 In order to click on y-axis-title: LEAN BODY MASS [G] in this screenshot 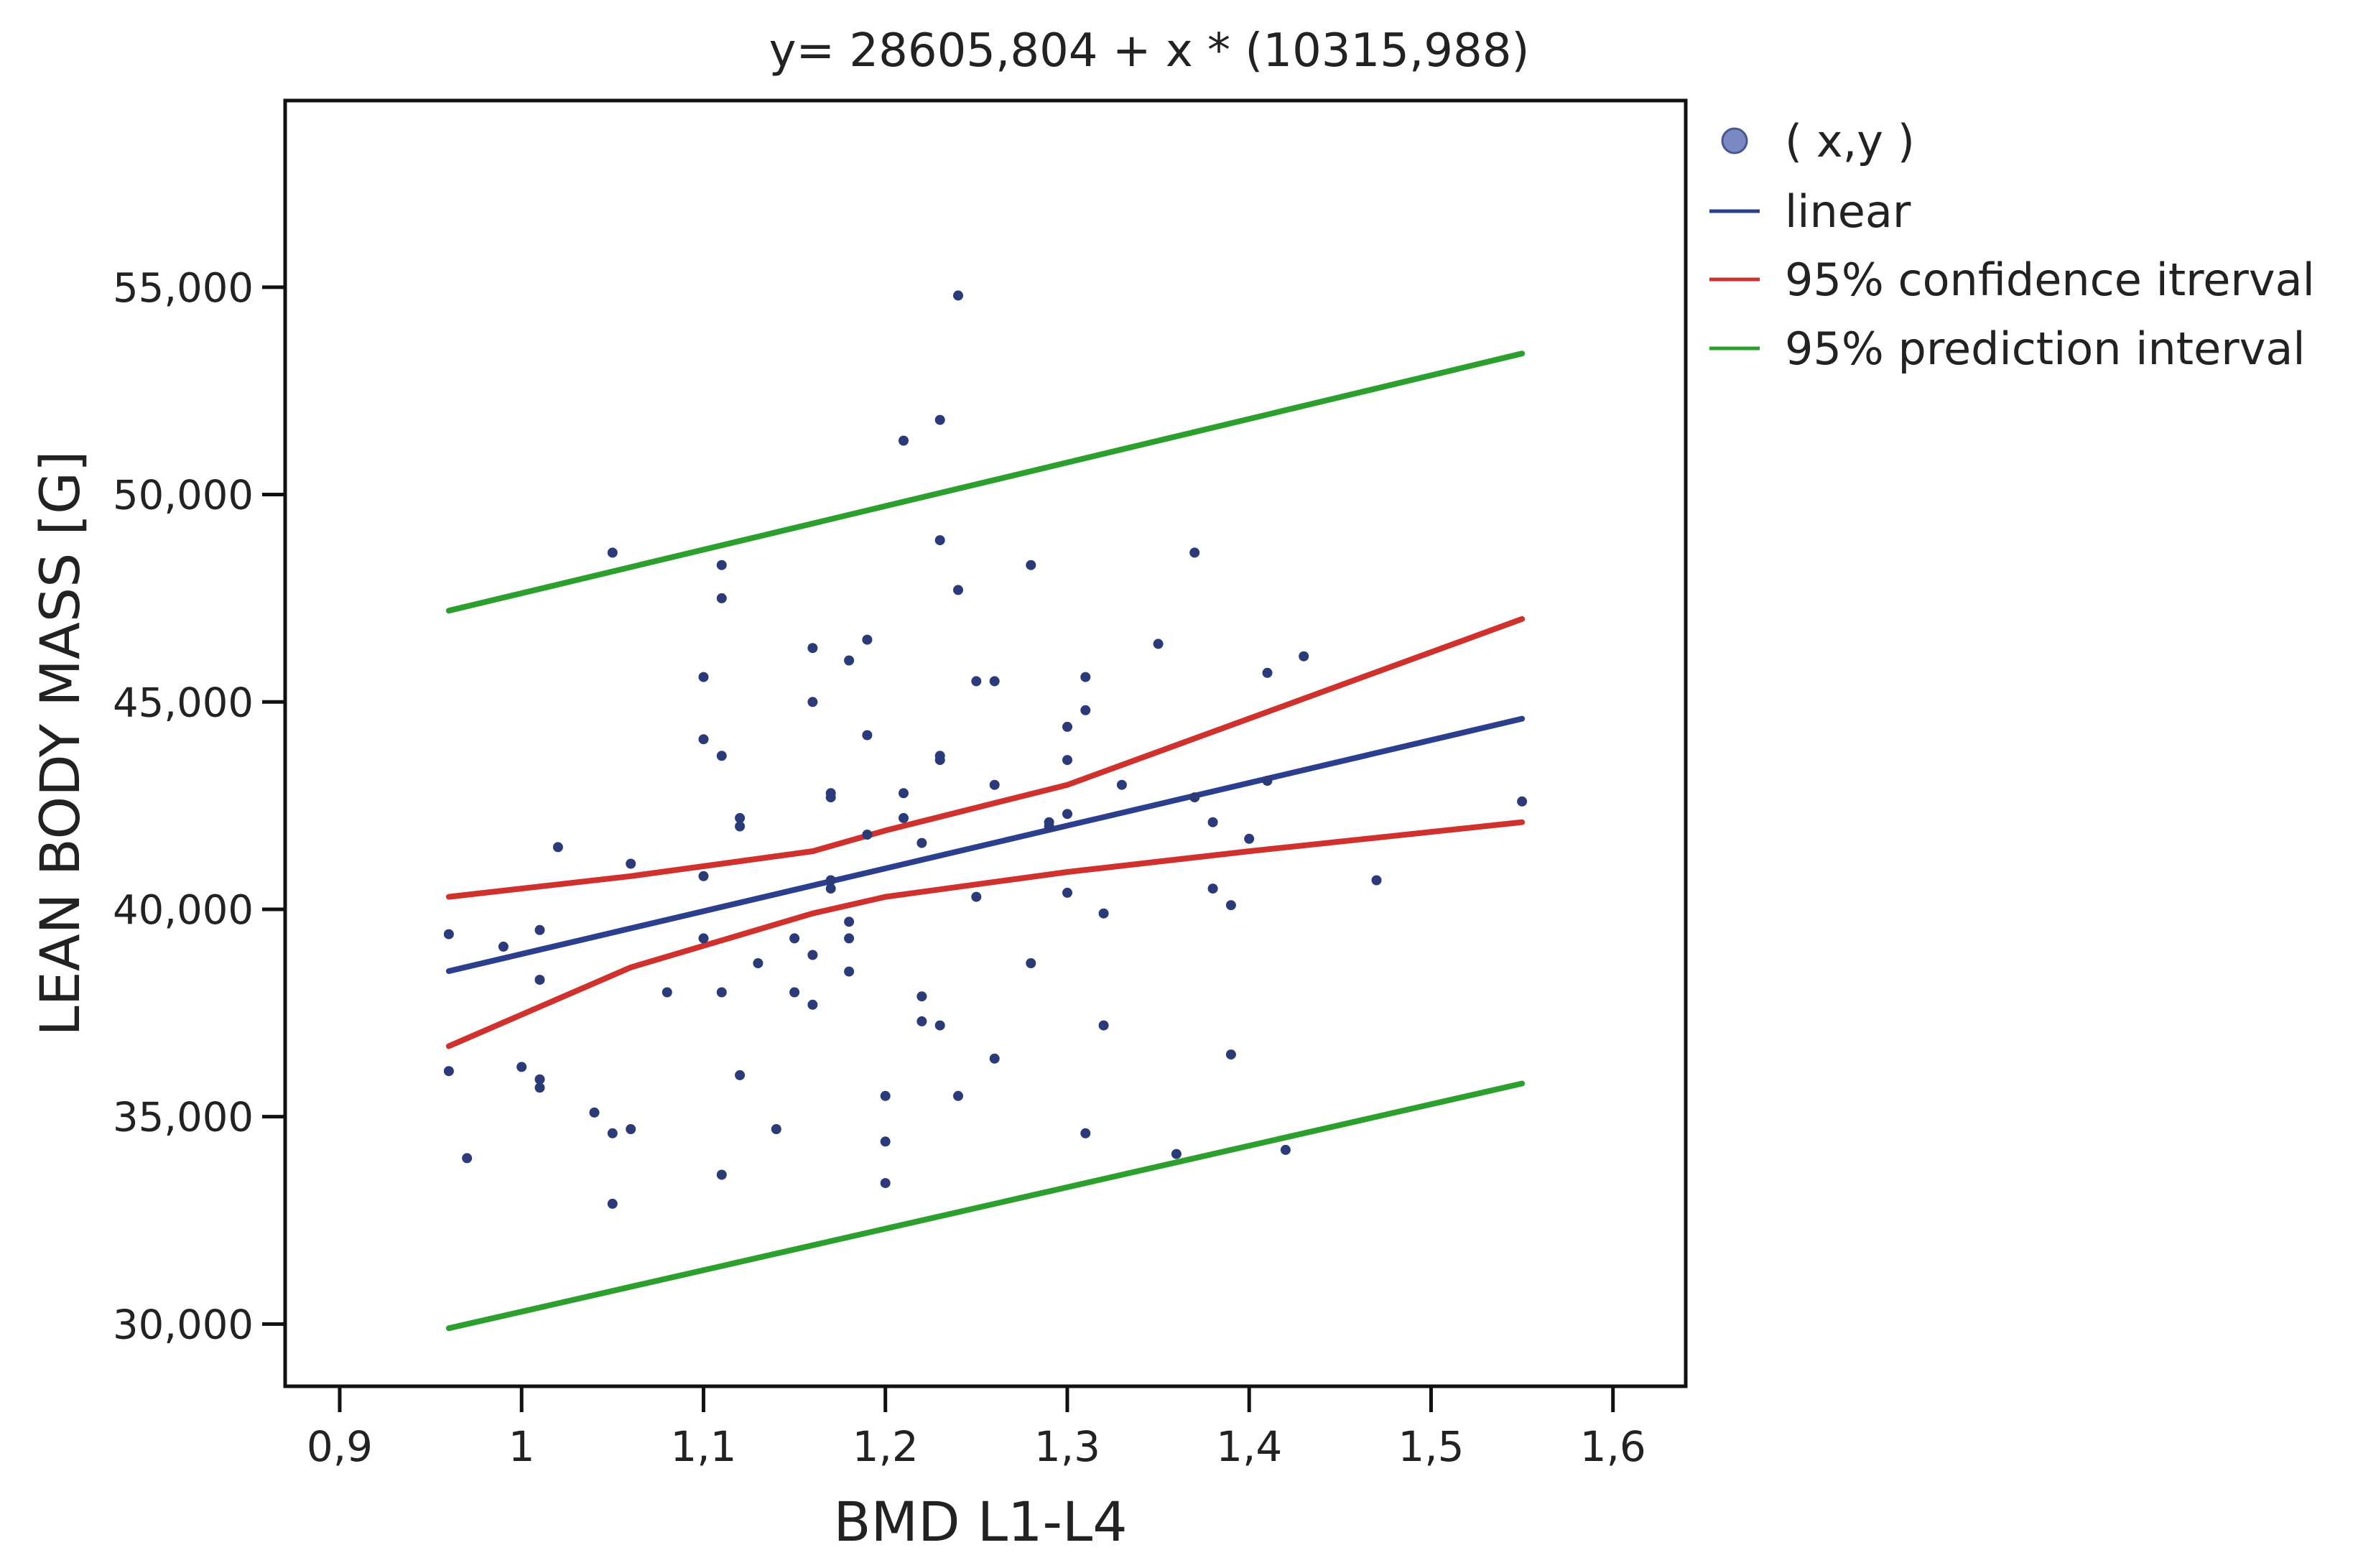, I will do `click(60, 743)`.